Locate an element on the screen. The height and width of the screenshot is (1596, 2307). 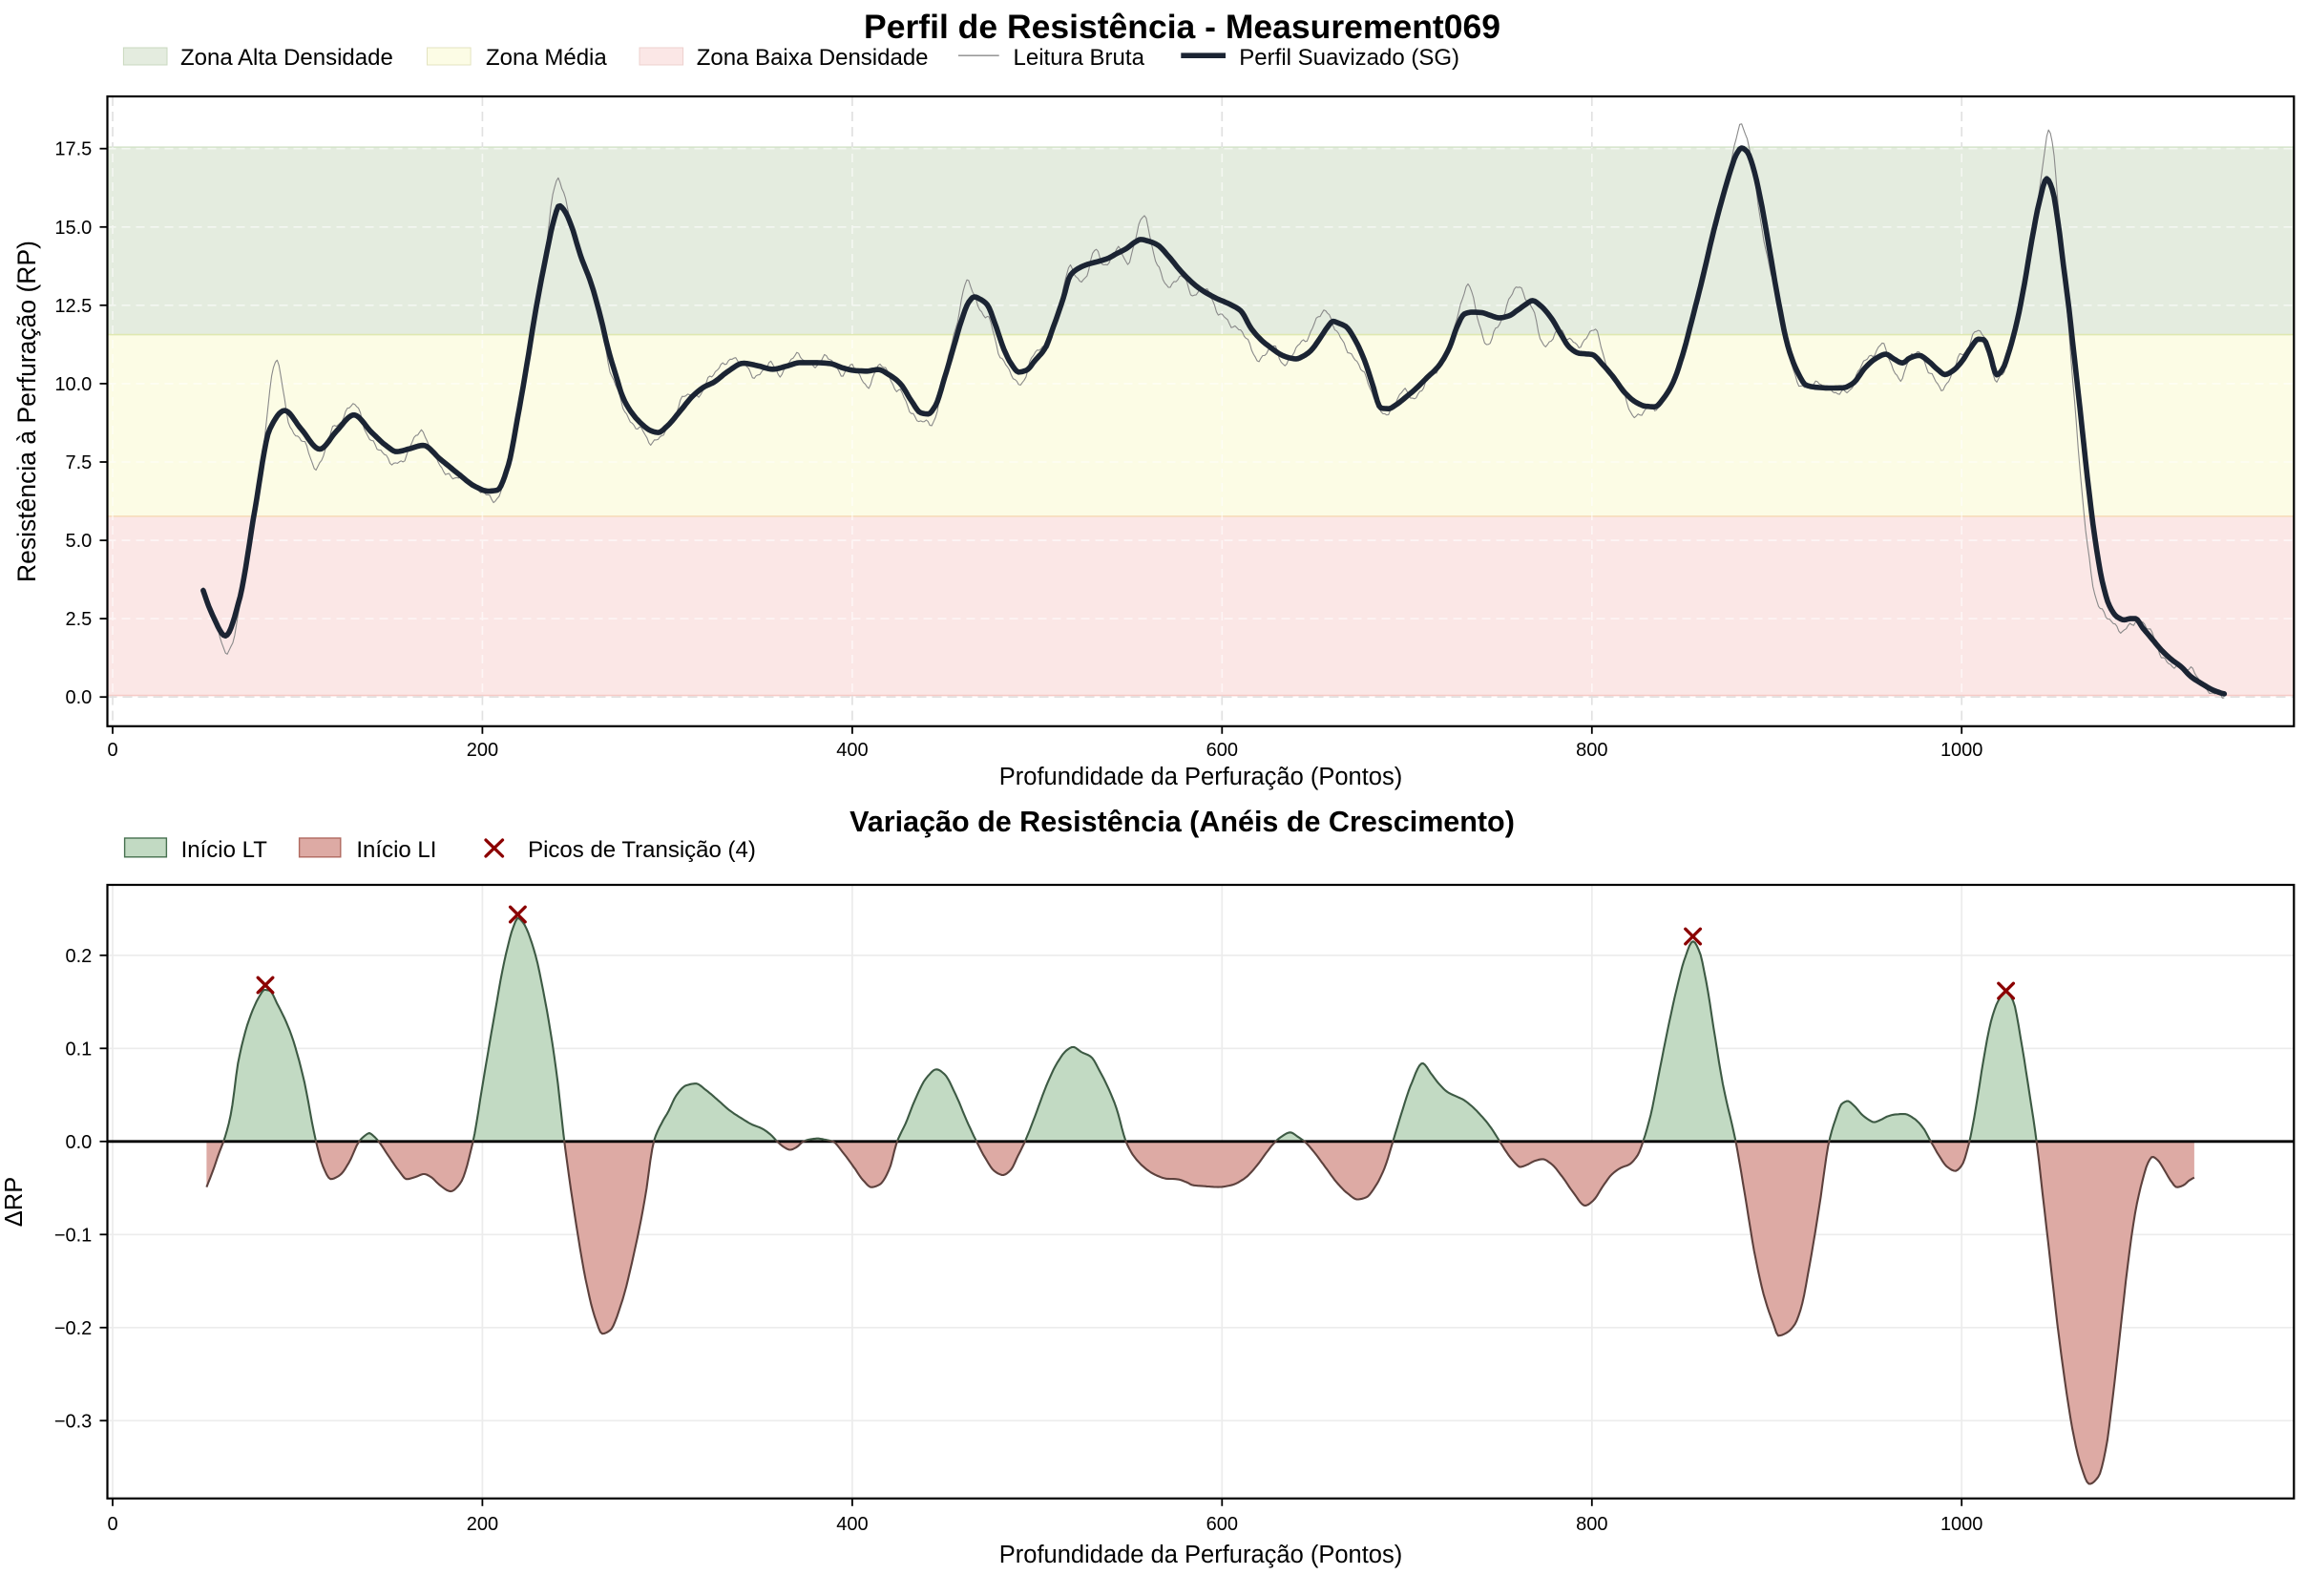
svg-text:Perfil de Resistência - Measur: Perfil de Resistência - Measurement069 is located at coordinates (1182, 27).